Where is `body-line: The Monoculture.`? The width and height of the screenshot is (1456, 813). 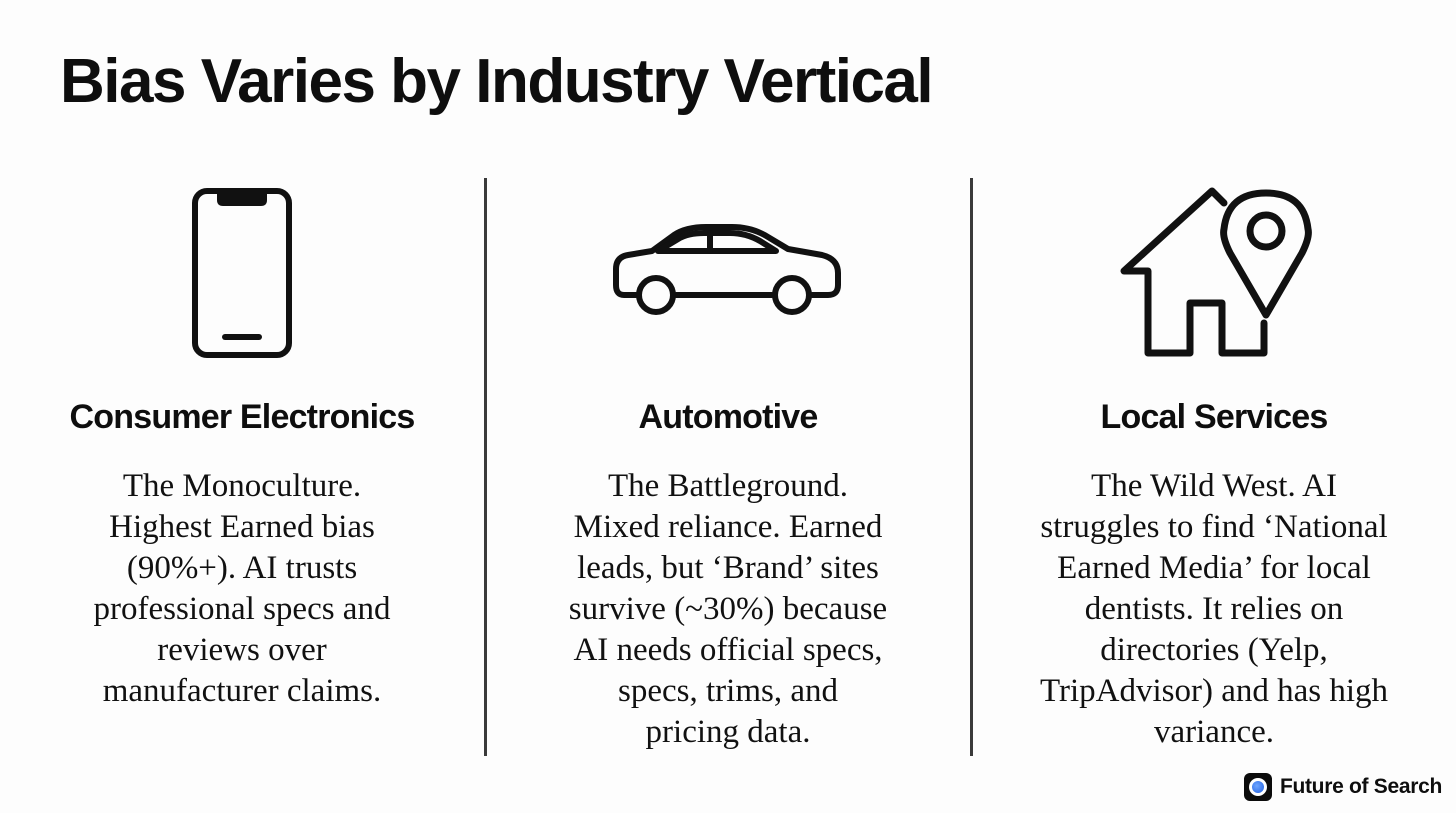 body-line: The Monoculture. is located at coordinates (242, 486).